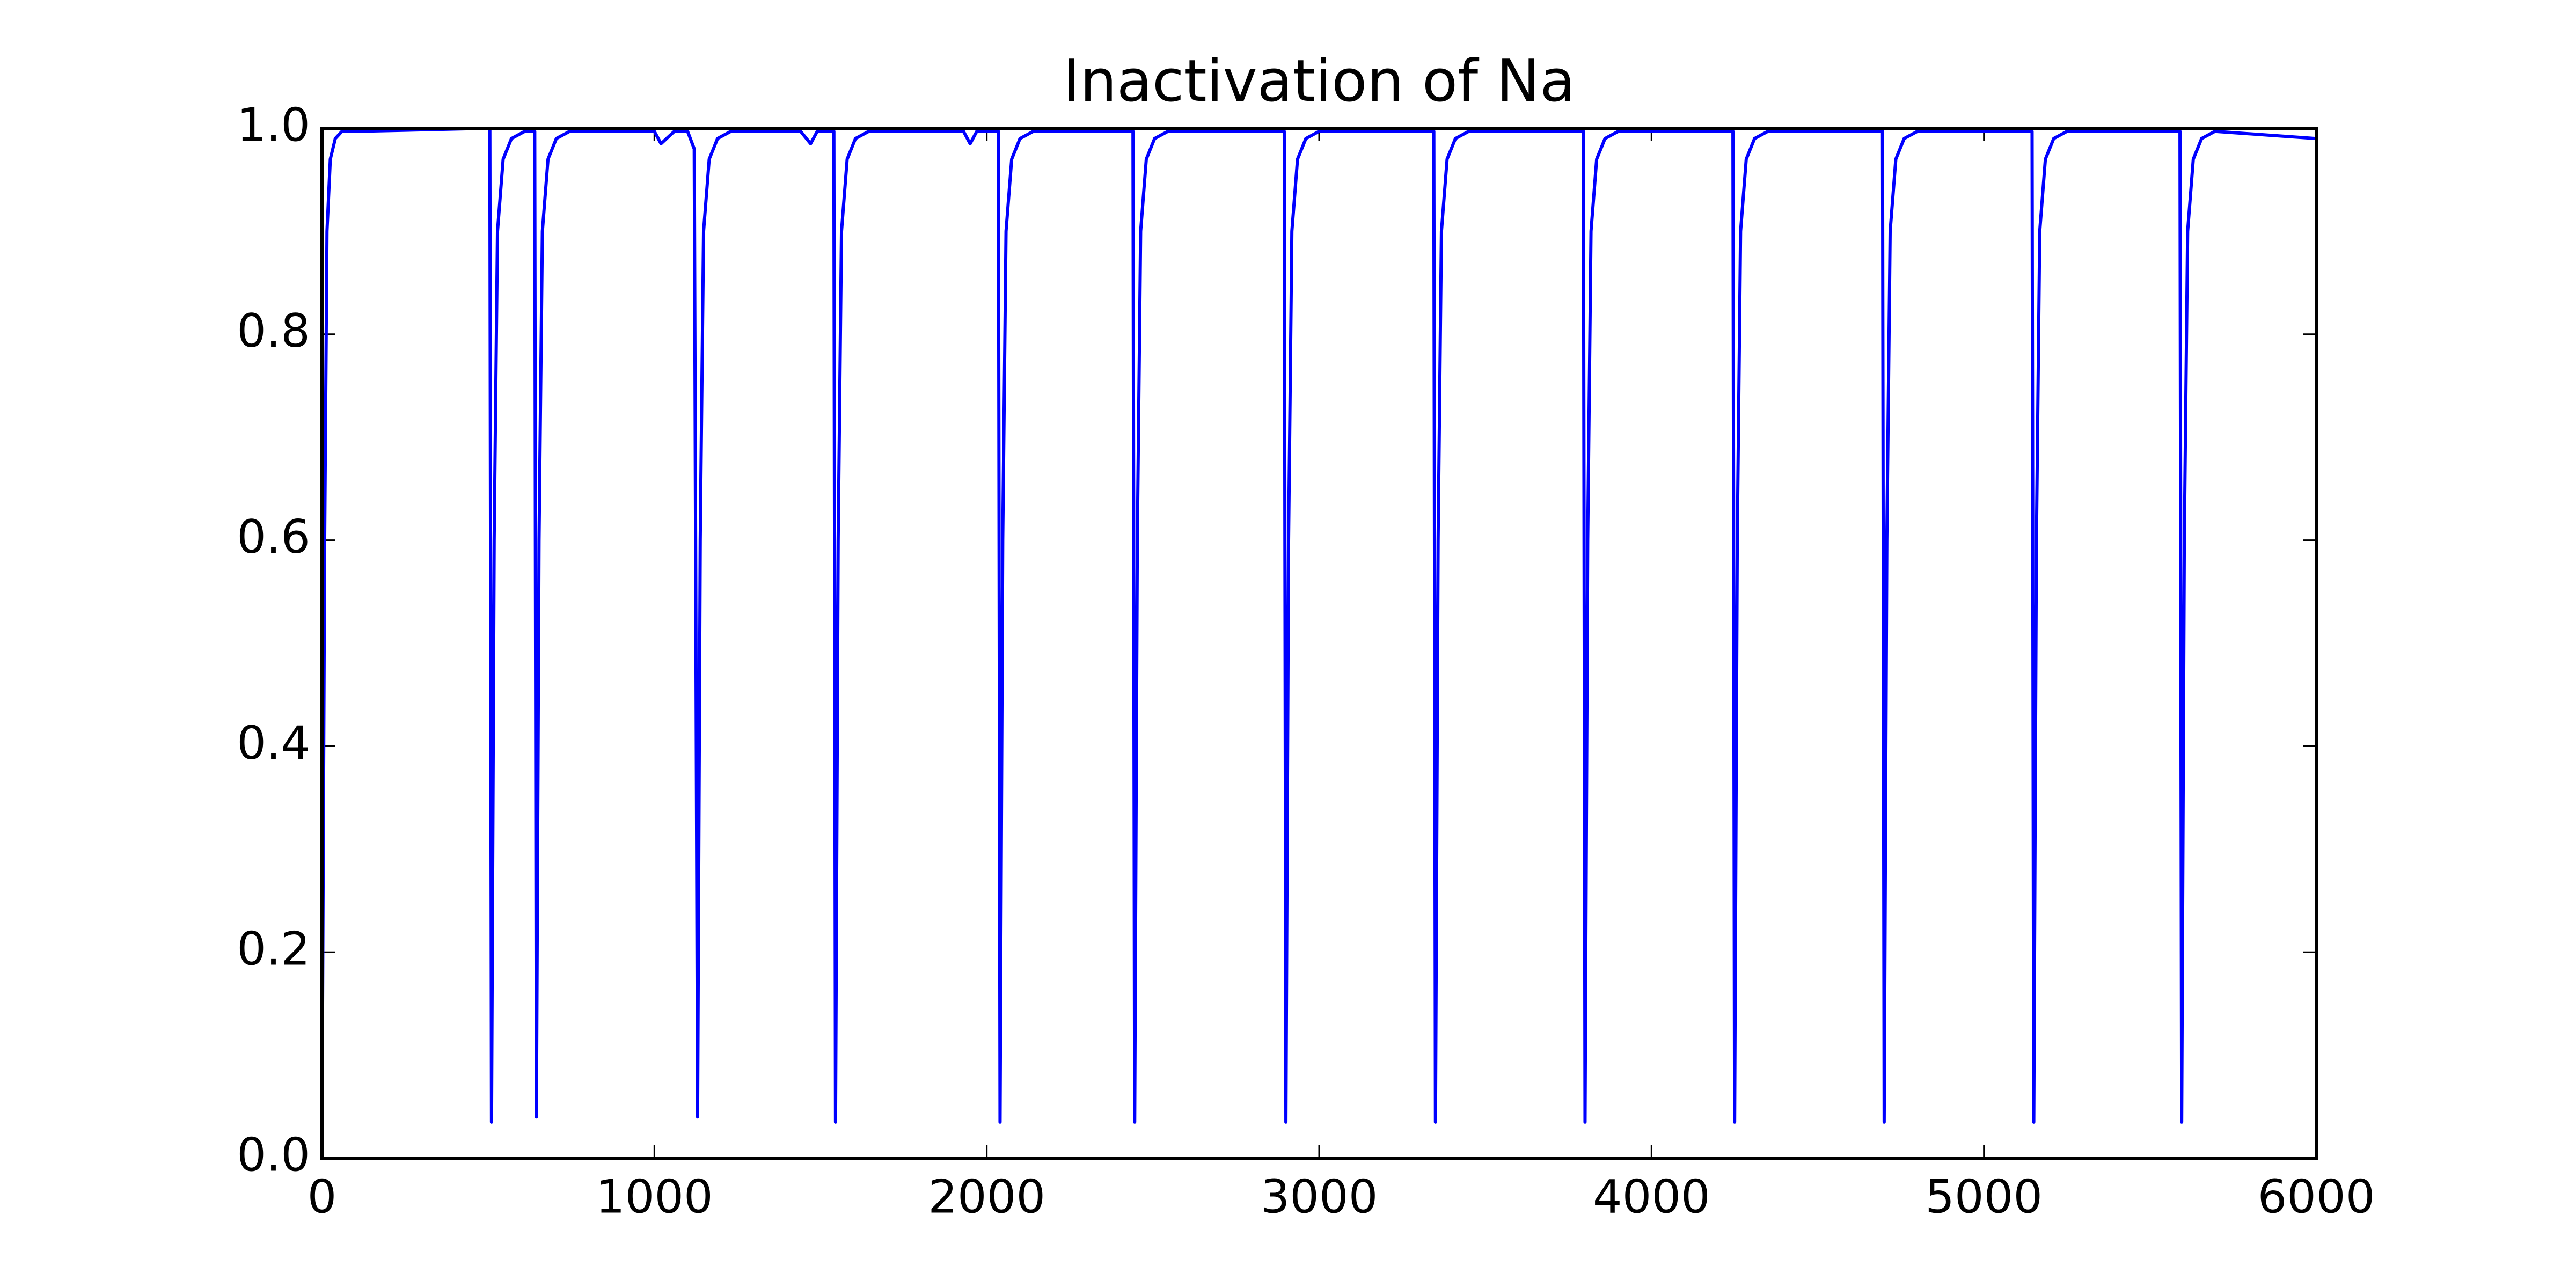 The image size is (2576, 1288). What do you see at coordinates (273, 743) in the screenshot?
I see `y-tick-label: 0.4` at bounding box center [273, 743].